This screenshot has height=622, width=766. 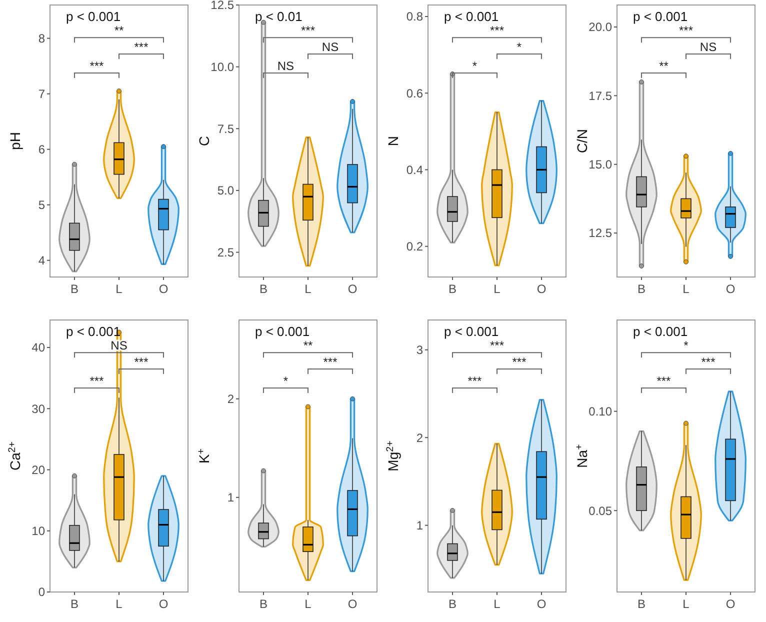 What do you see at coordinates (600, 411) in the screenshot?
I see `y-tick-label: 0.10` at bounding box center [600, 411].